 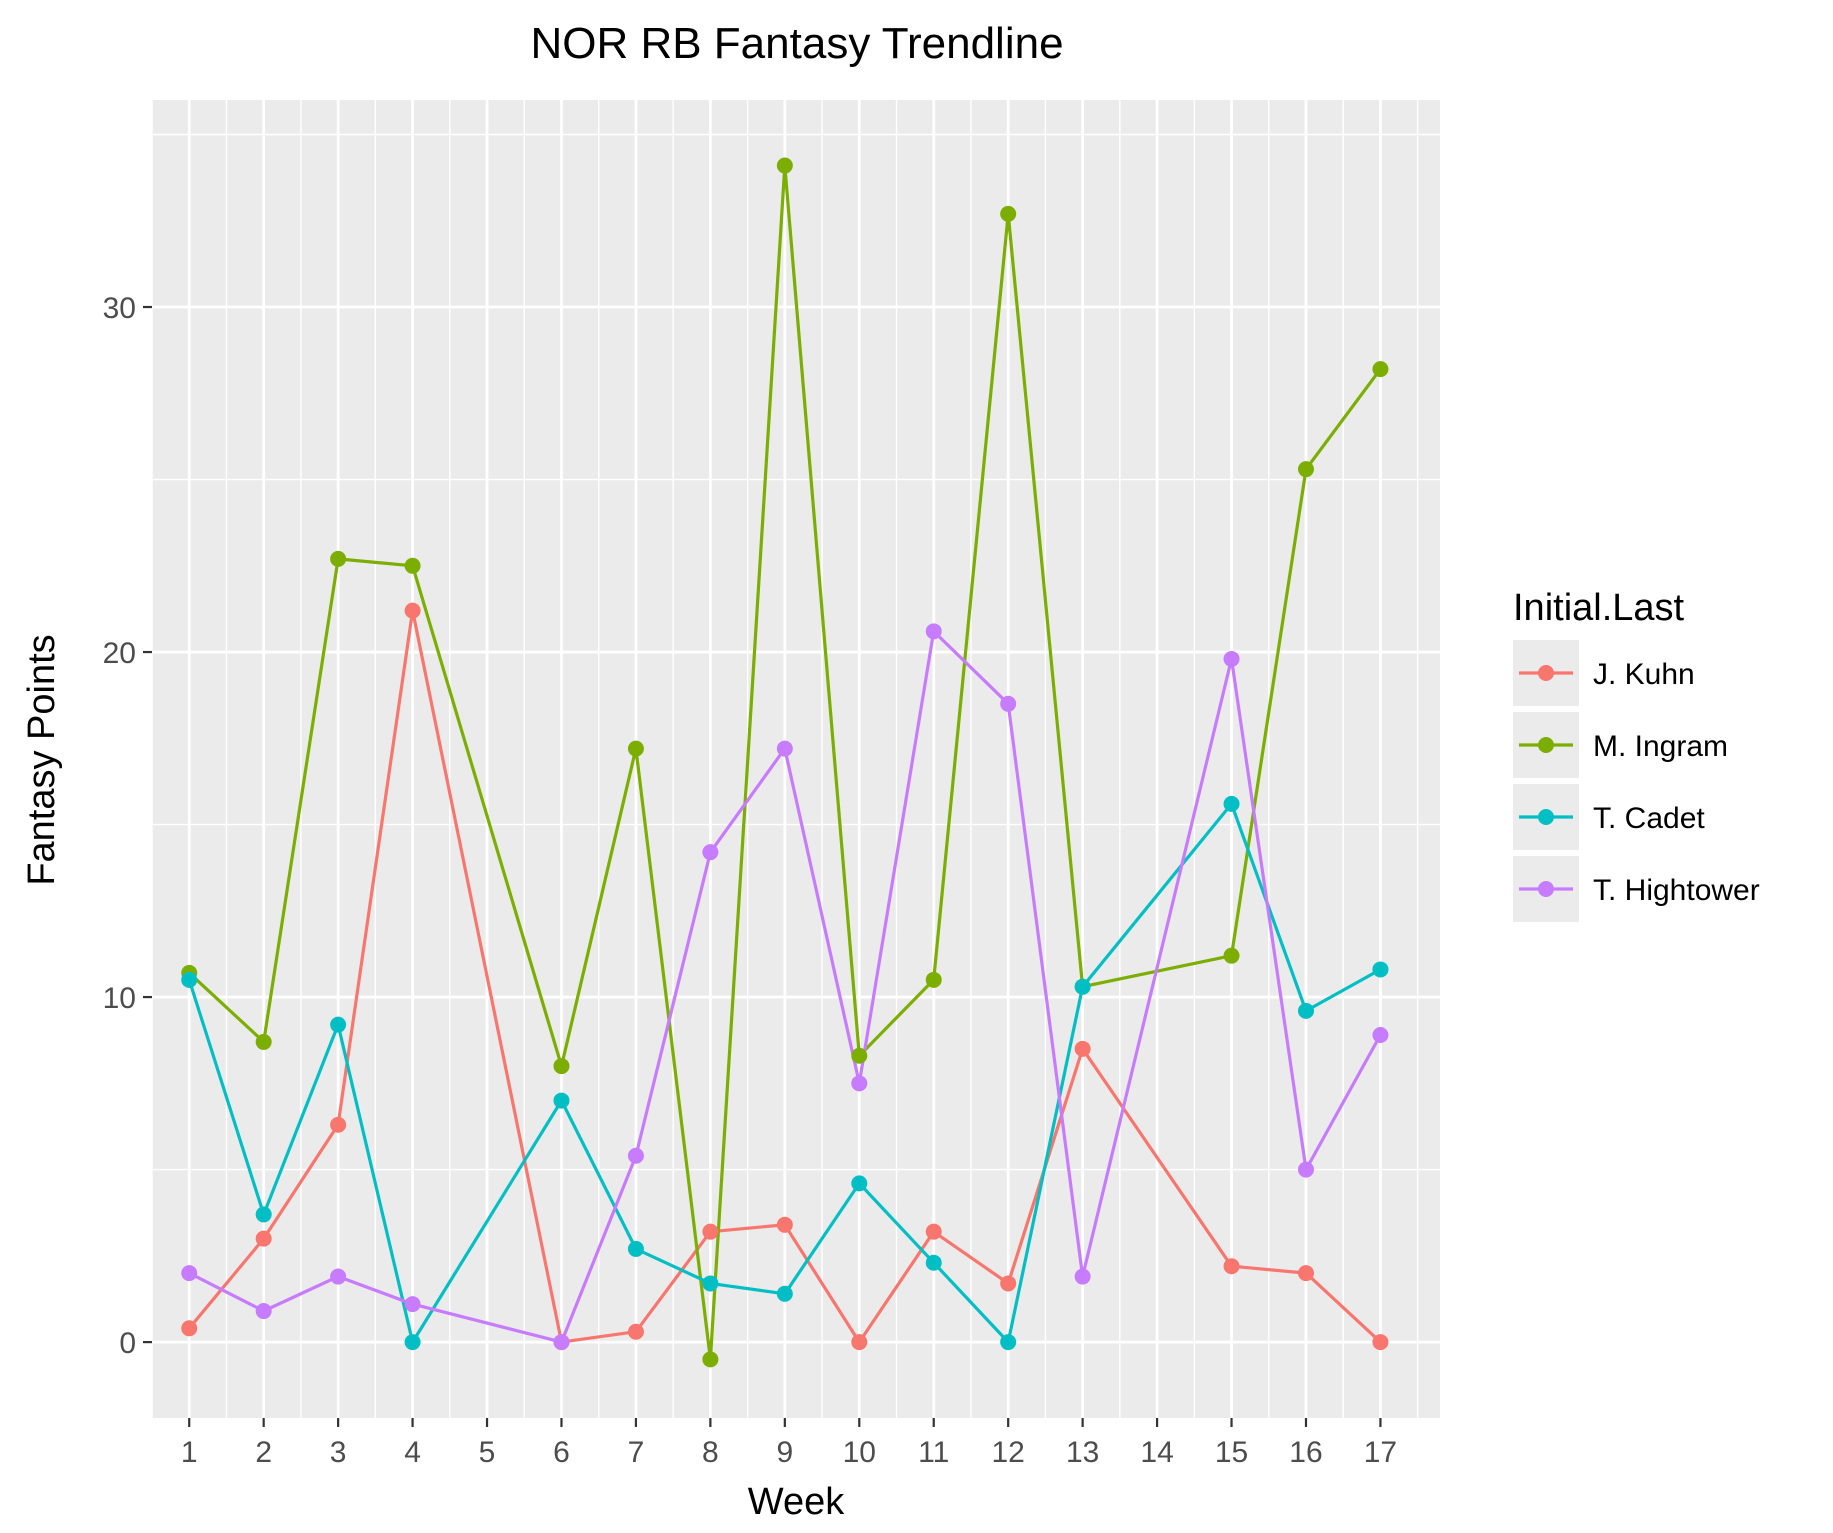 I want to click on x-tick-label: 17, so click(x=1380, y=1452).